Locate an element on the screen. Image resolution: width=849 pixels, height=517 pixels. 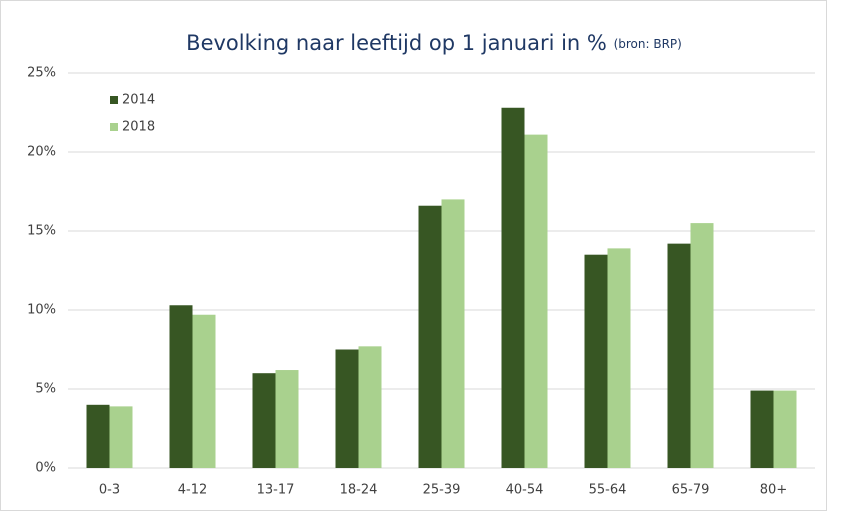
x-tick-label: 55-64 is located at coordinates (608, 490).